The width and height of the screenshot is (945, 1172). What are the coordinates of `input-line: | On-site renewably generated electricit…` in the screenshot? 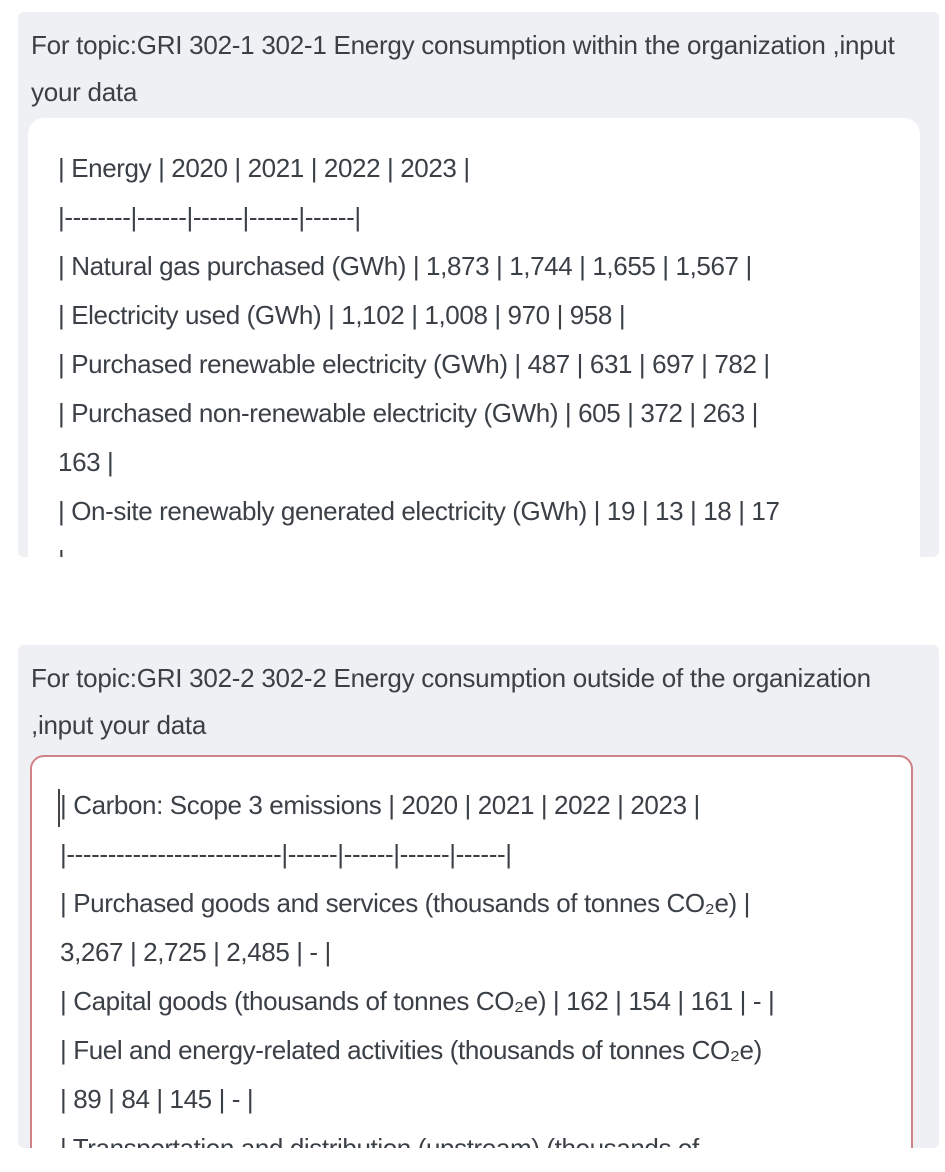 It's located at (419, 511).